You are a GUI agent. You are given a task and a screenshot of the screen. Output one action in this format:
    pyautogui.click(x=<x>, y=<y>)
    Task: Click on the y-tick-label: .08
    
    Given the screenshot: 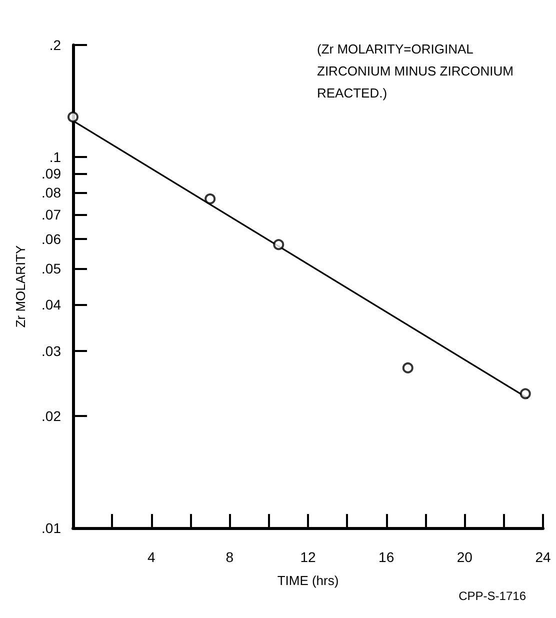 What is the action you would take?
    pyautogui.click(x=52, y=192)
    